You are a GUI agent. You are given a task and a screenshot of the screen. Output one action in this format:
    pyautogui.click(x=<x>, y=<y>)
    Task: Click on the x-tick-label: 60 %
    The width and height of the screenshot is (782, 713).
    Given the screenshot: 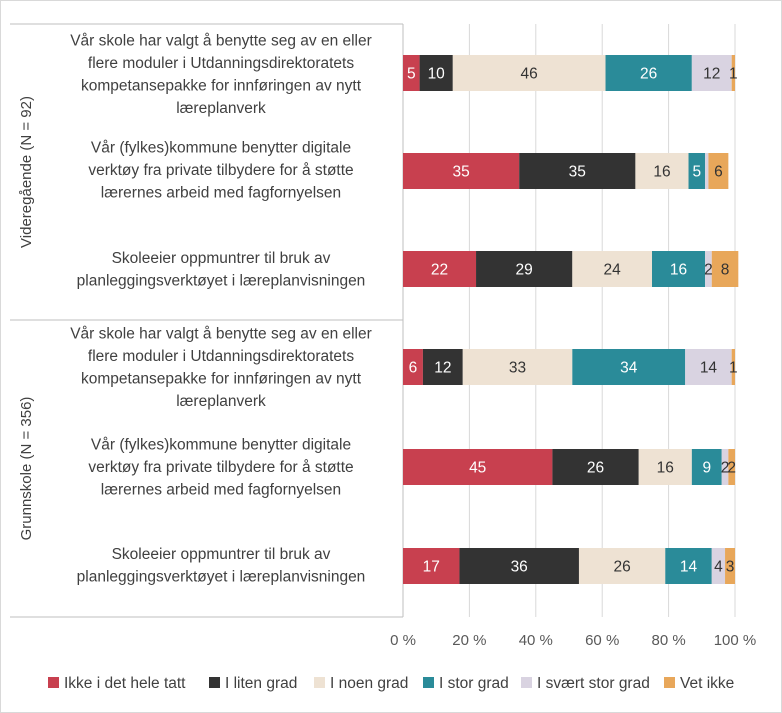 What is the action you would take?
    pyautogui.click(x=602, y=640)
    